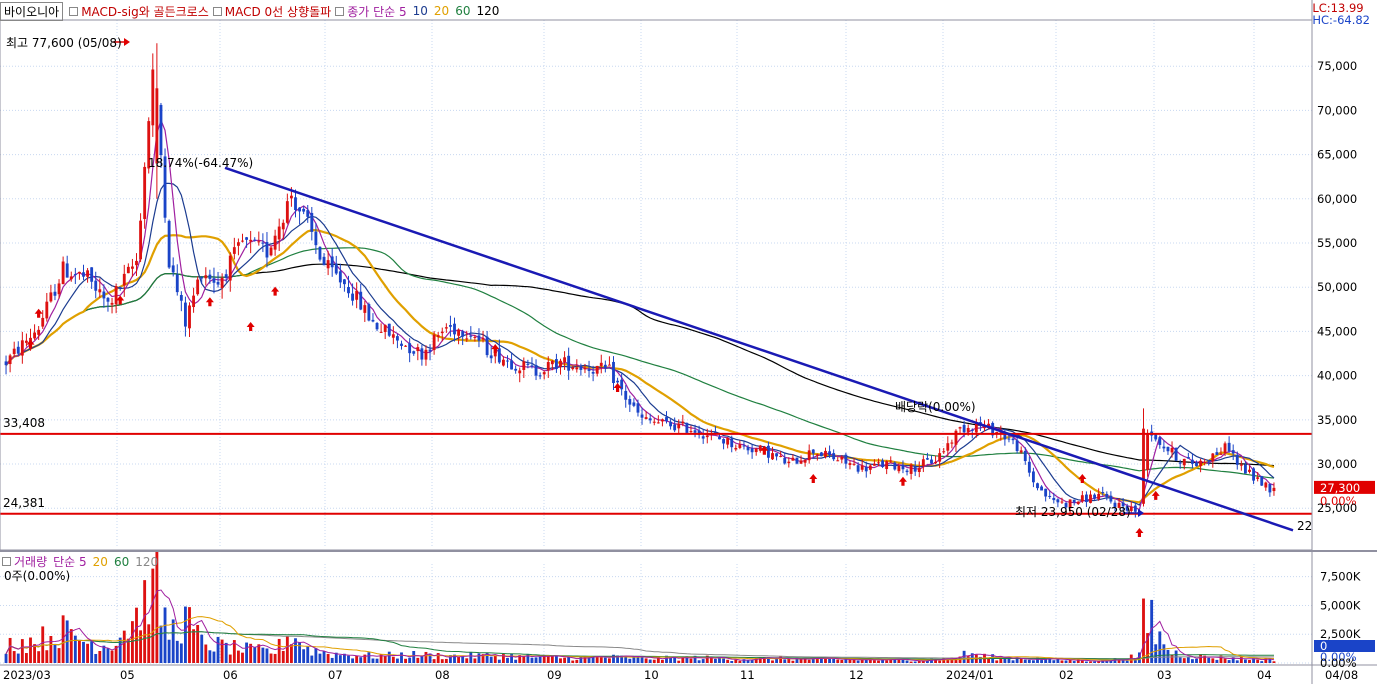  Describe the element at coordinates (463, 11) in the screenshot. I see `legend-item-ma60: 60` at that location.